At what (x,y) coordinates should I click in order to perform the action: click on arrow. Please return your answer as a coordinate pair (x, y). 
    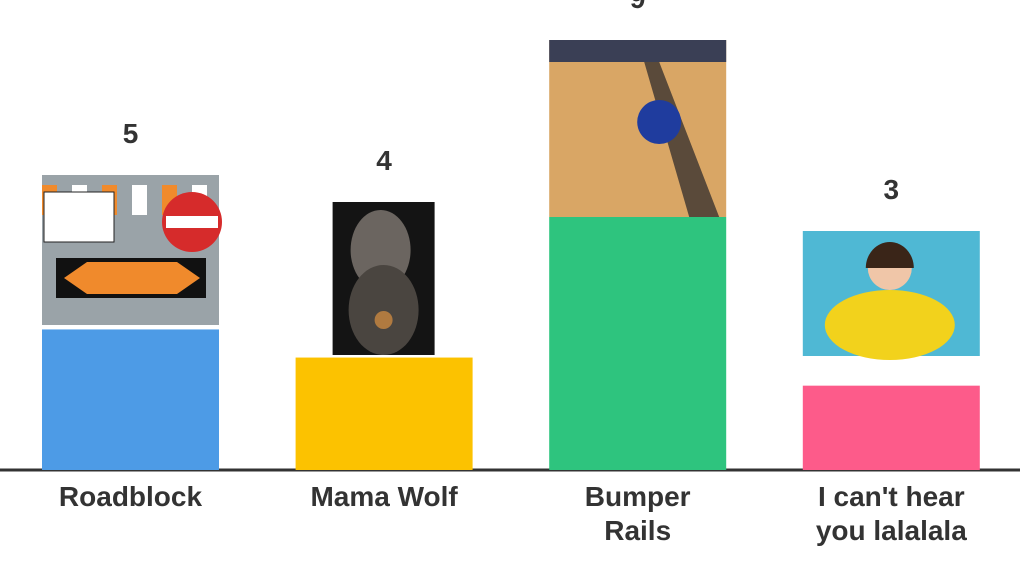
    Looking at the image, I should click on (132, 278).